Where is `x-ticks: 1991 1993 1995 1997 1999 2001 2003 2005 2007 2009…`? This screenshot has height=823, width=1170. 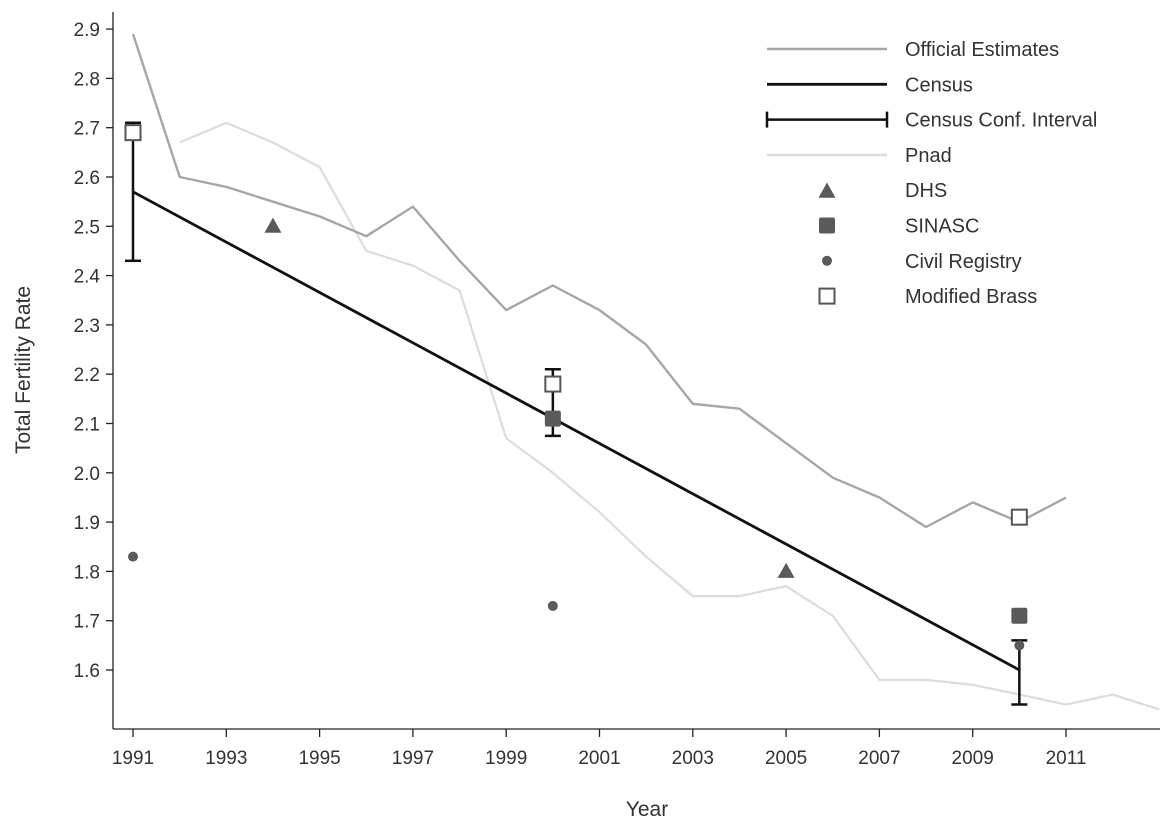 x-ticks: 1991 1993 1995 1997 1999 2001 2003 2005 2007 2009… is located at coordinates (599, 749).